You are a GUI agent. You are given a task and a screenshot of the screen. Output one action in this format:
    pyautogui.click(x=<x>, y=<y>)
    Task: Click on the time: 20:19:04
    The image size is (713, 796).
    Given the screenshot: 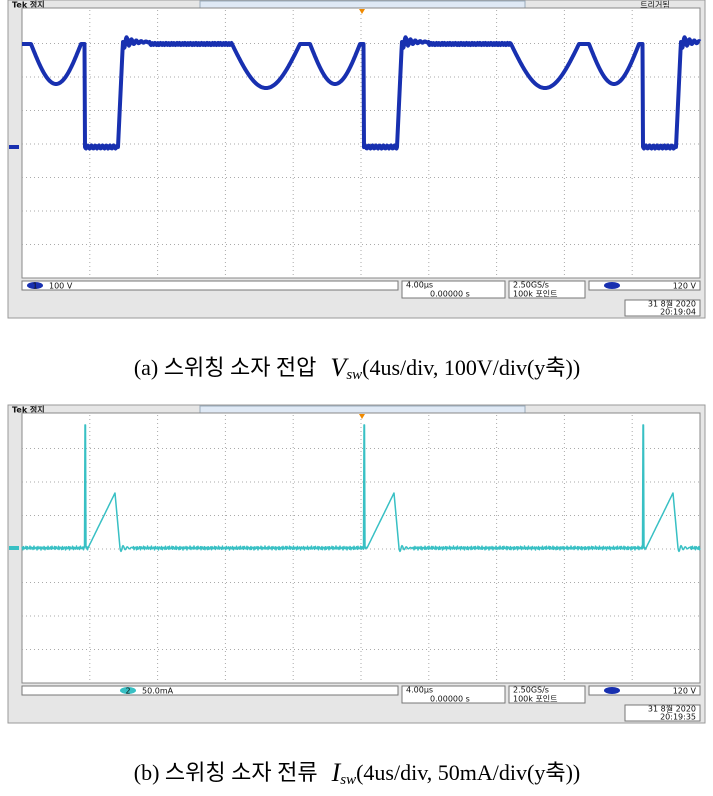 What is the action you would take?
    pyautogui.click(x=678, y=312)
    